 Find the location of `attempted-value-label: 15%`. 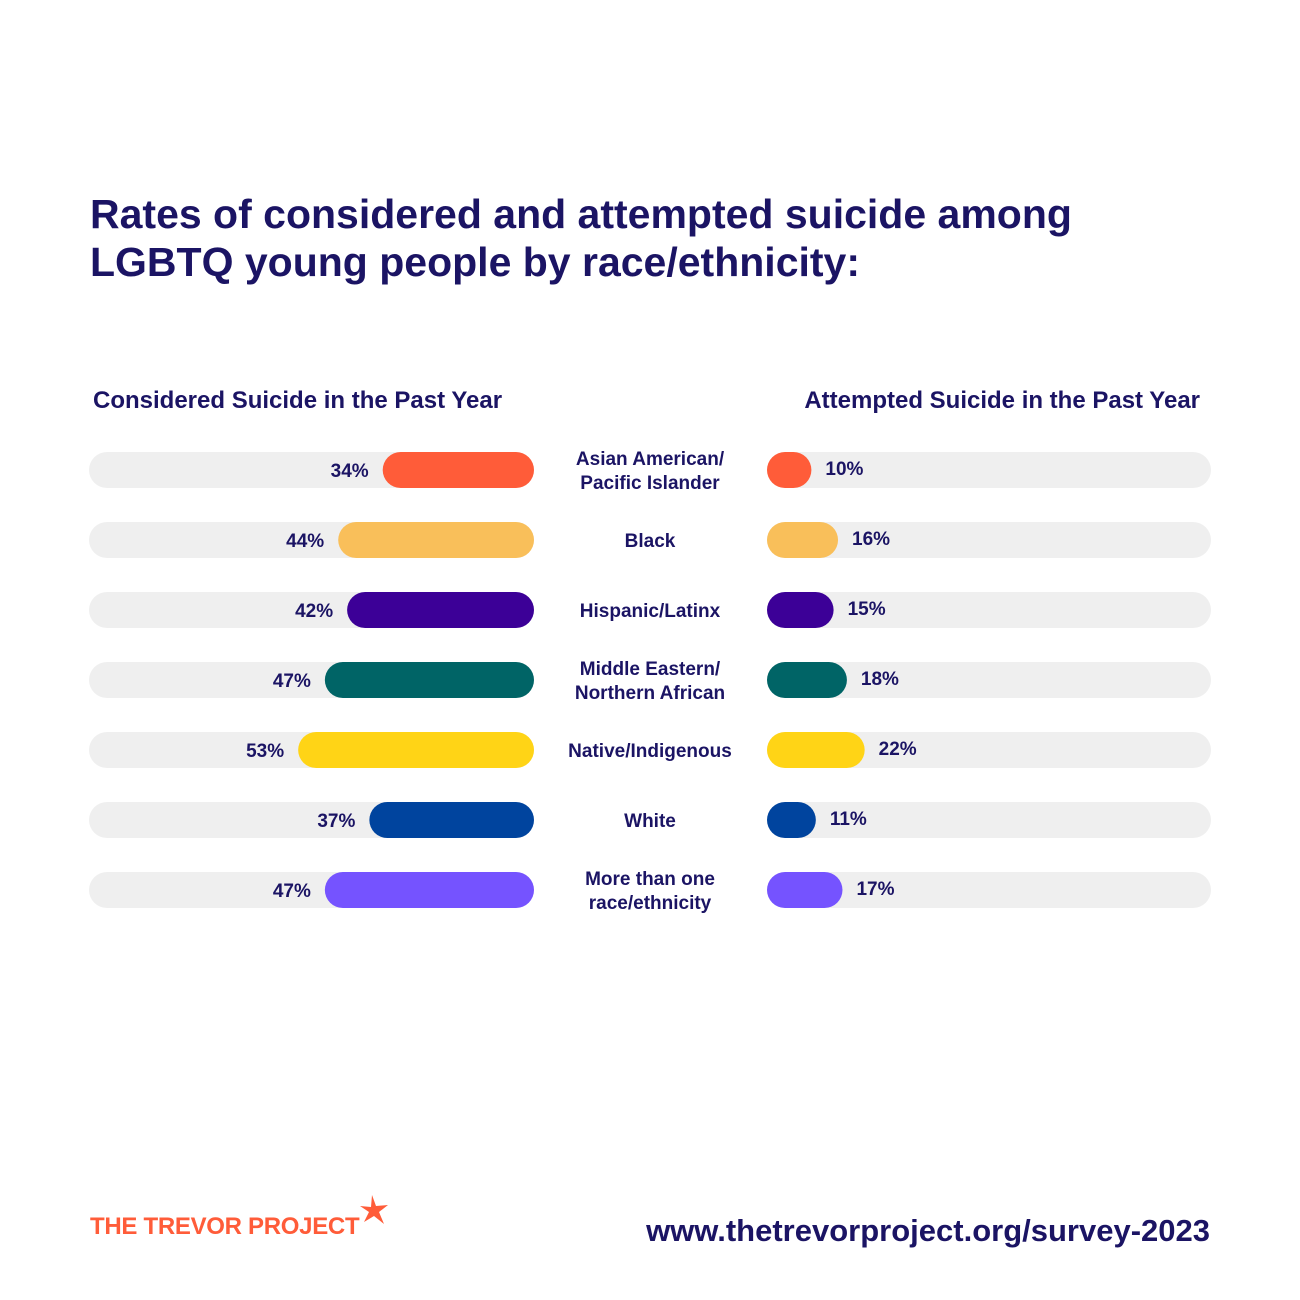

attempted-value-label: 15% is located at coordinates (867, 609).